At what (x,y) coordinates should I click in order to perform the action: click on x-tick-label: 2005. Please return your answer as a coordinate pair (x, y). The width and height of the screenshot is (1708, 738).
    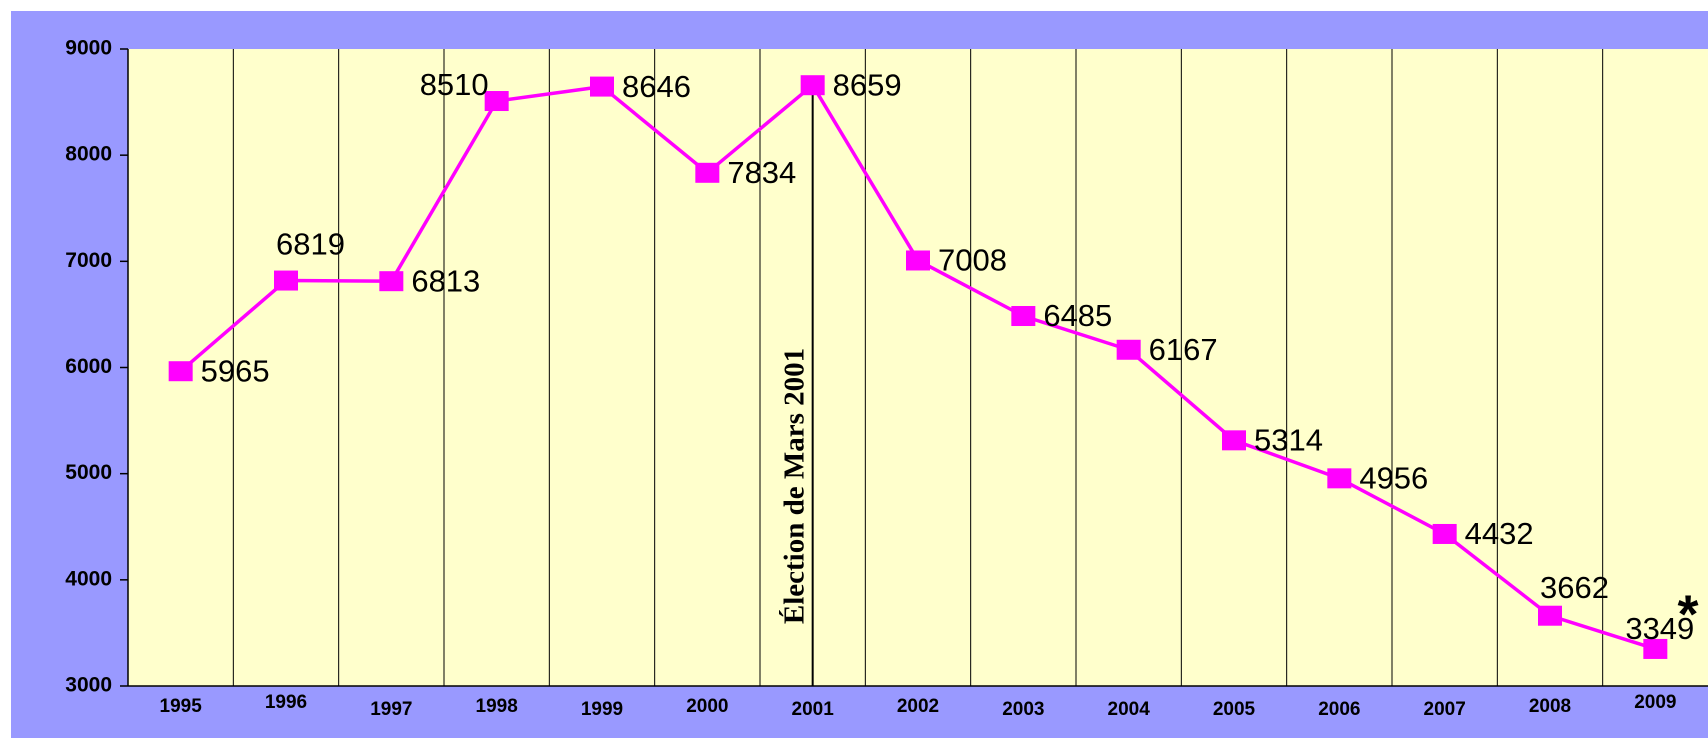
    Looking at the image, I should click on (1234, 709).